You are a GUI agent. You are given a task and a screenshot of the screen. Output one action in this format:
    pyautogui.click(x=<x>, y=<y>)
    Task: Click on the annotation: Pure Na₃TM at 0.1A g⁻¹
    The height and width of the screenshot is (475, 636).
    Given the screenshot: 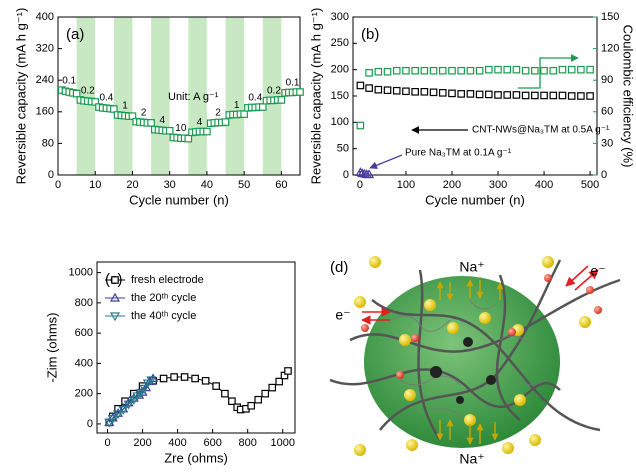 What is the action you would take?
    pyautogui.click(x=458, y=153)
    